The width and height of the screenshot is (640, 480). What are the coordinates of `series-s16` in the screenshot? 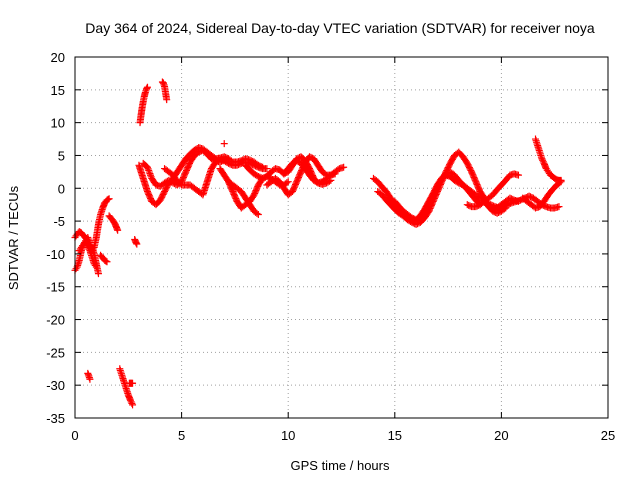 It's located at (243, 198).